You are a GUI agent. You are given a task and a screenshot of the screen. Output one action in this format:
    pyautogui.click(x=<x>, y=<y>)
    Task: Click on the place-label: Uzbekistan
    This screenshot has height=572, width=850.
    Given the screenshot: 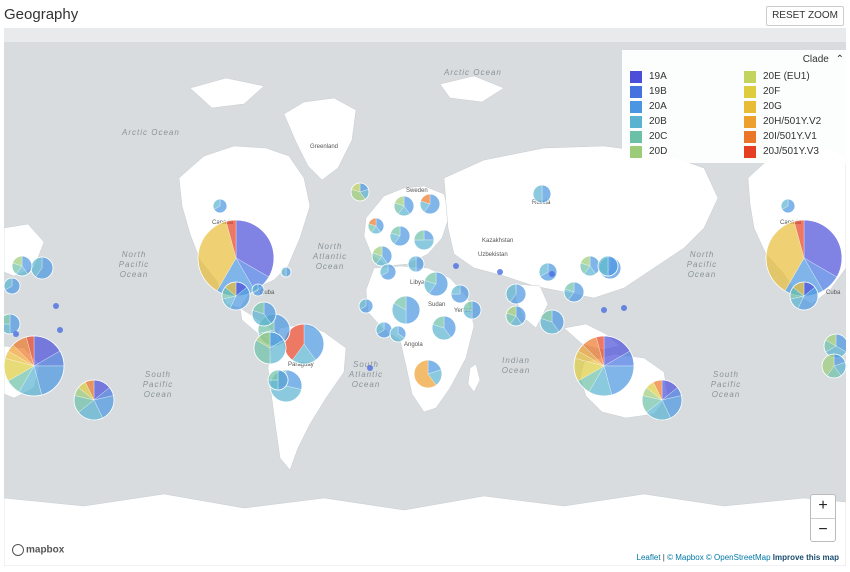 What is the action you would take?
    pyautogui.click(x=493, y=255)
    